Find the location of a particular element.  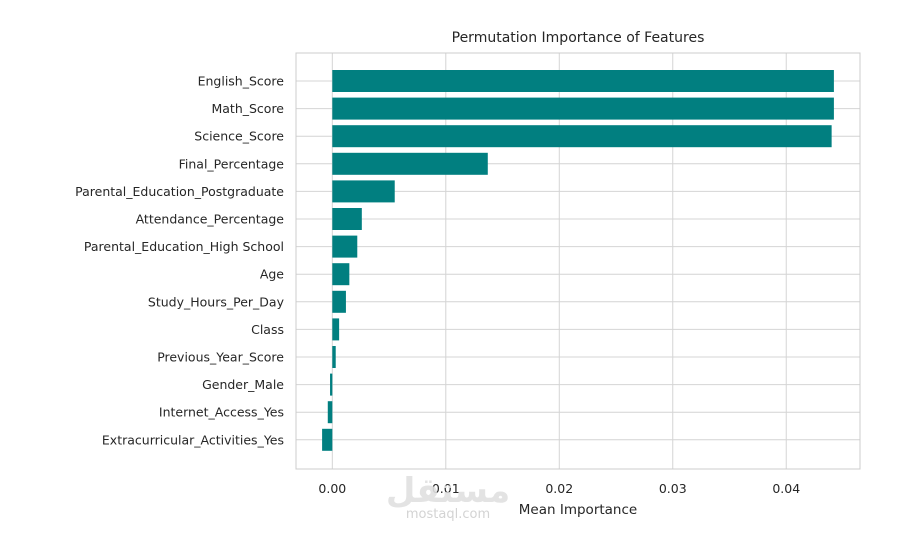

y-tick-label: Extracurricular_Activities_Yes is located at coordinates (193, 439).